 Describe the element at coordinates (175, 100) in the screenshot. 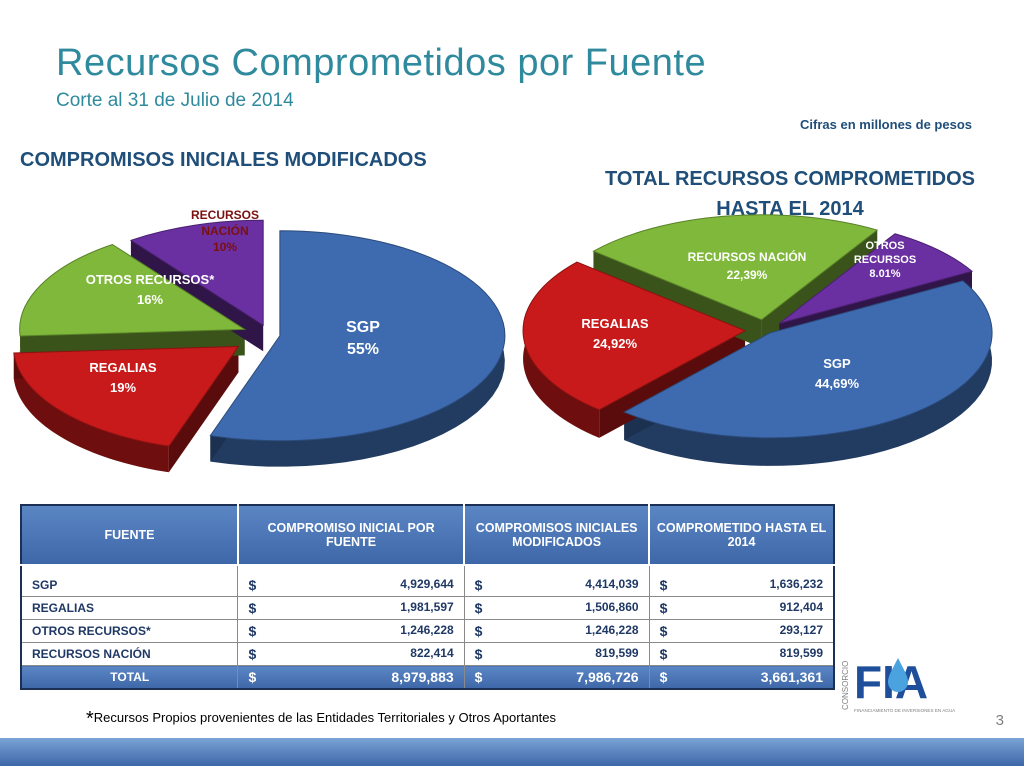

I see `page-subtitle: Corte al 31 de Julio de 2014` at that location.